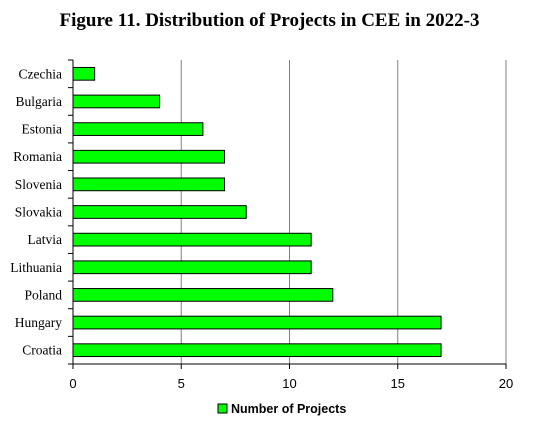 The image size is (539, 423). What do you see at coordinates (149, 156) in the screenshot?
I see `bar-romania` at bounding box center [149, 156].